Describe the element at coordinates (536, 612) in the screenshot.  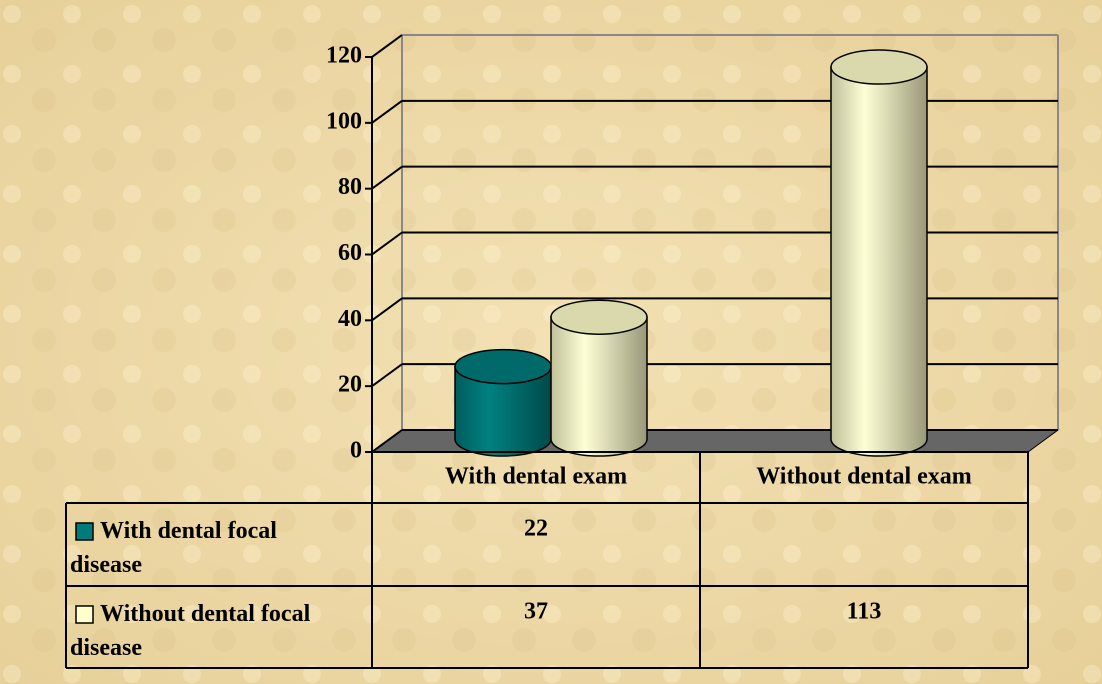
I see `data-label: 37` at that location.